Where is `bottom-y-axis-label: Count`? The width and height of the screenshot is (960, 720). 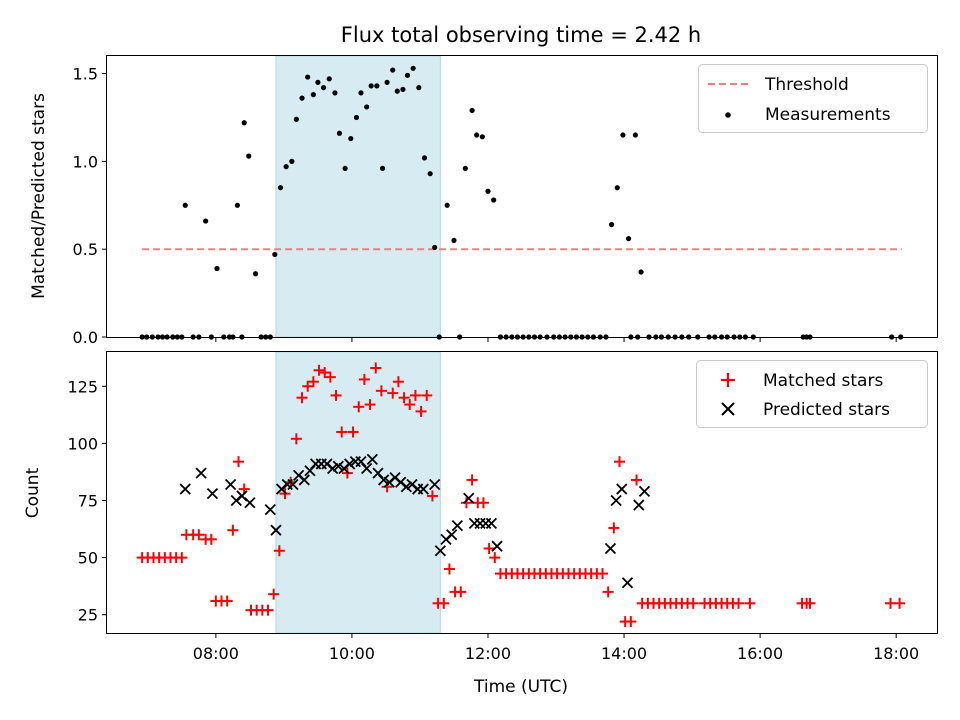
bottom-y-axis-label: Count is located at coordinates (33, 492).